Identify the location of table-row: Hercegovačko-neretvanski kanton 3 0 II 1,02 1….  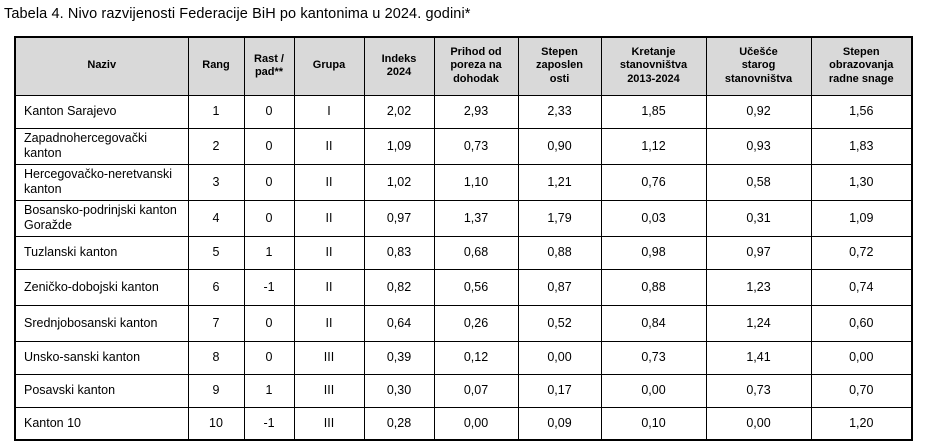
(463, 182).